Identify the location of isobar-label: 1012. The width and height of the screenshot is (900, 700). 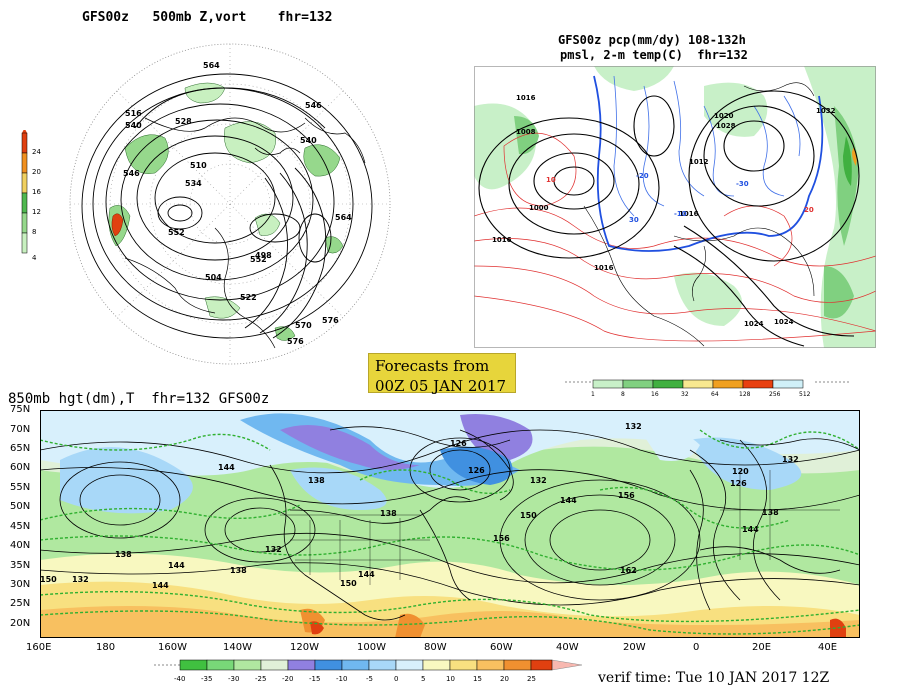
(699, 162).